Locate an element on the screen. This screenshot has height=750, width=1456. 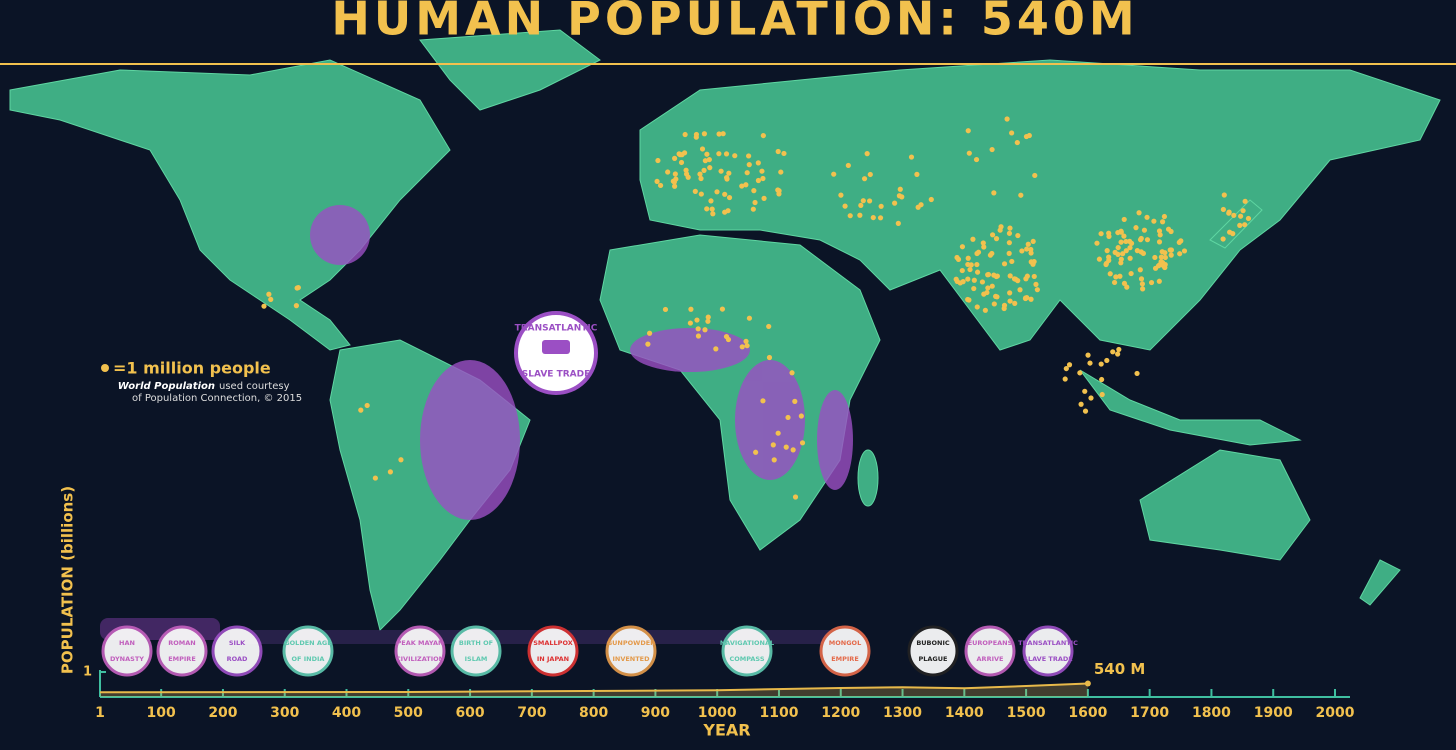
event-label: ROMAN is located at coordinates (181, 643).